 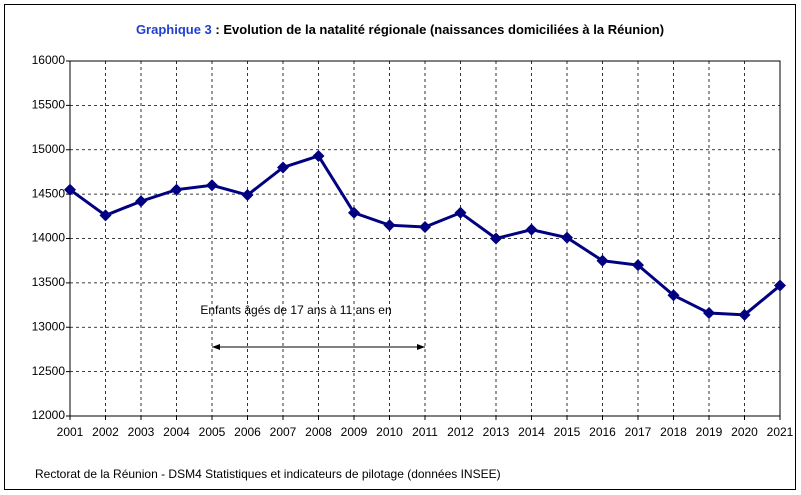 What do you see at coordinates (49, 193) in the screenshot?
I see `y-tick-label: 14500` at bounding box center [49, 193].